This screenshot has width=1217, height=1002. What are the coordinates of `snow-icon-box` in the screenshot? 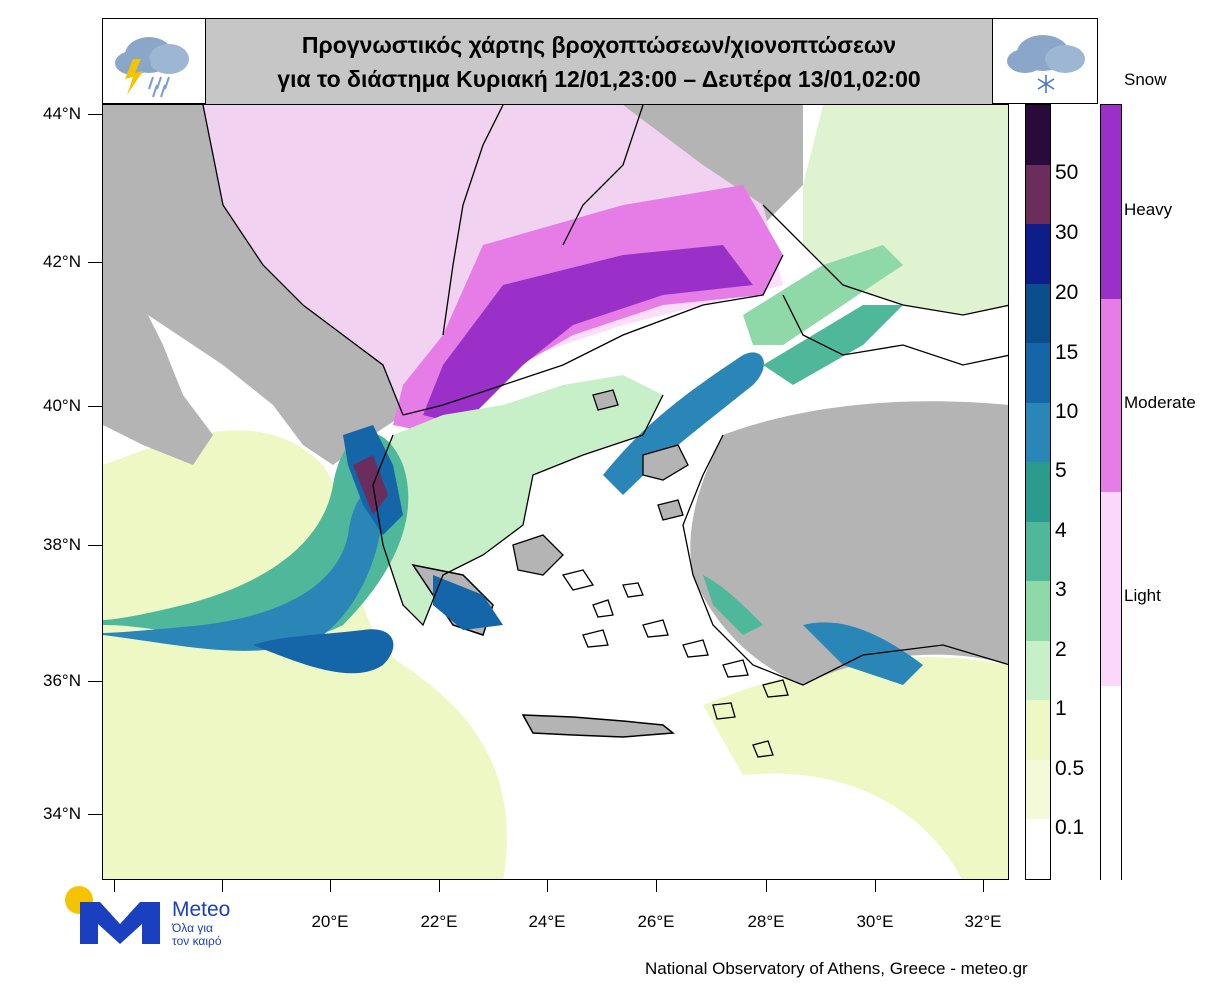 It's located at (1045, 61).